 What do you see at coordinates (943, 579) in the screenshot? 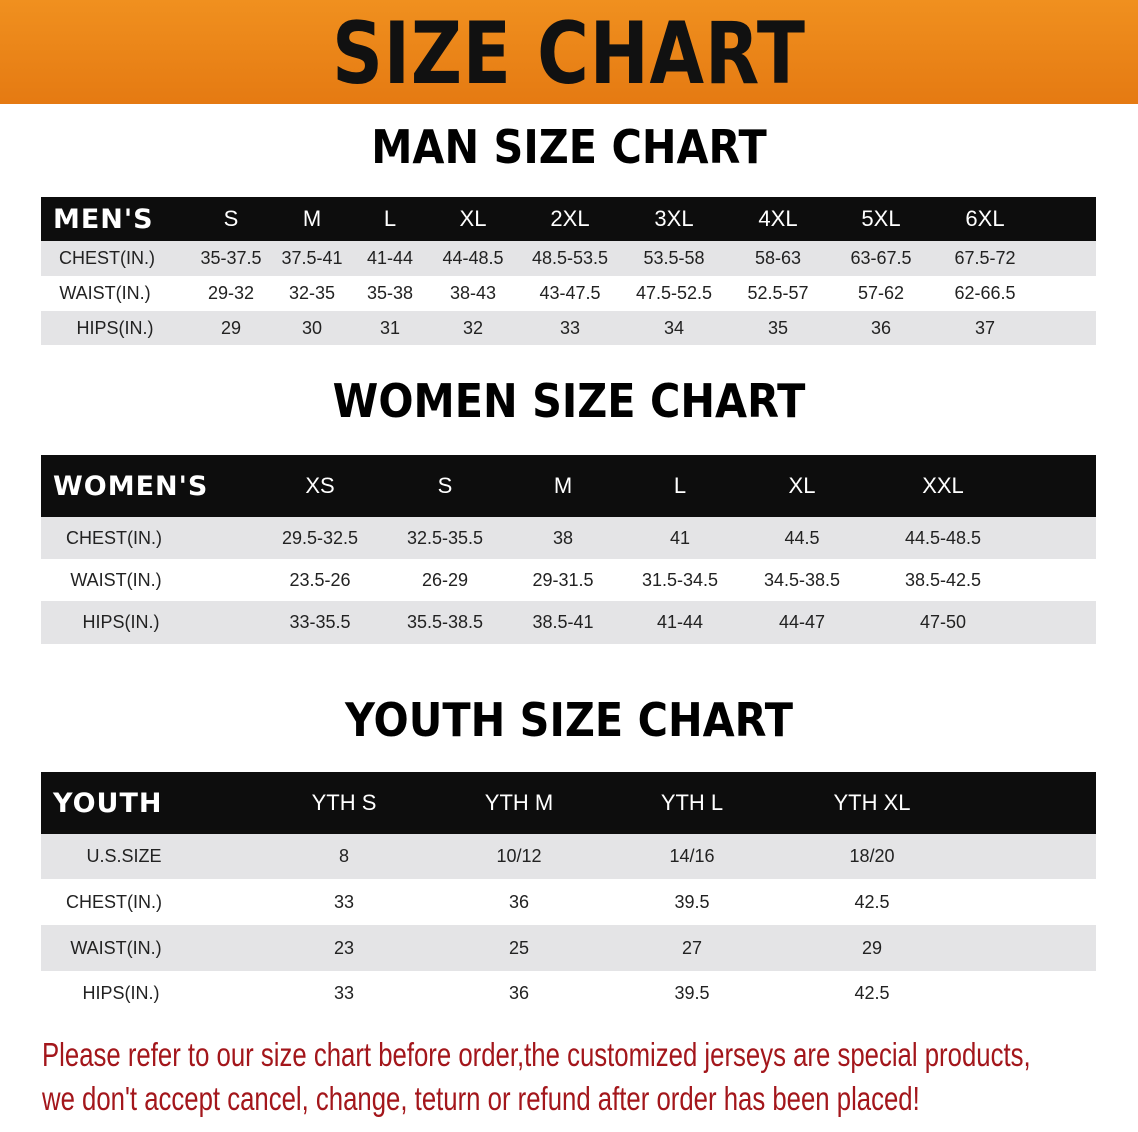
I see `table-cell: 38.5-42.5` at bounding box center [943, 579].